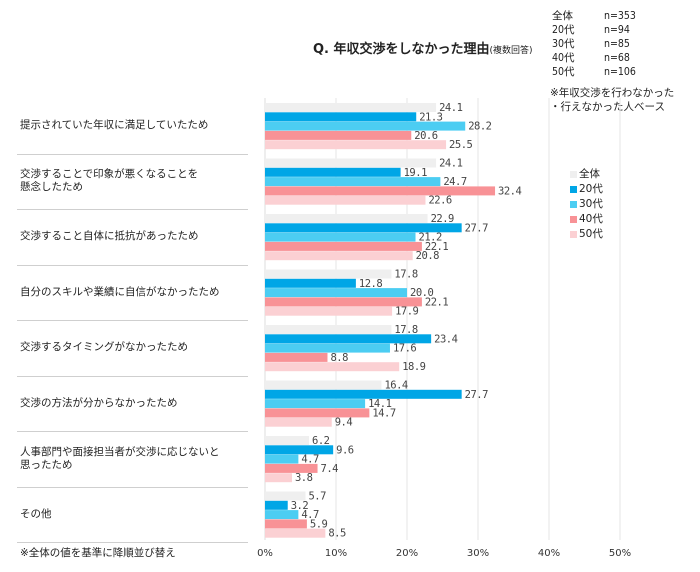  Describe the element at coordinates (120, 292) in the screenshot. I see `category-label-text: 自分のスキルや業績に自信がなかったため` at that location.